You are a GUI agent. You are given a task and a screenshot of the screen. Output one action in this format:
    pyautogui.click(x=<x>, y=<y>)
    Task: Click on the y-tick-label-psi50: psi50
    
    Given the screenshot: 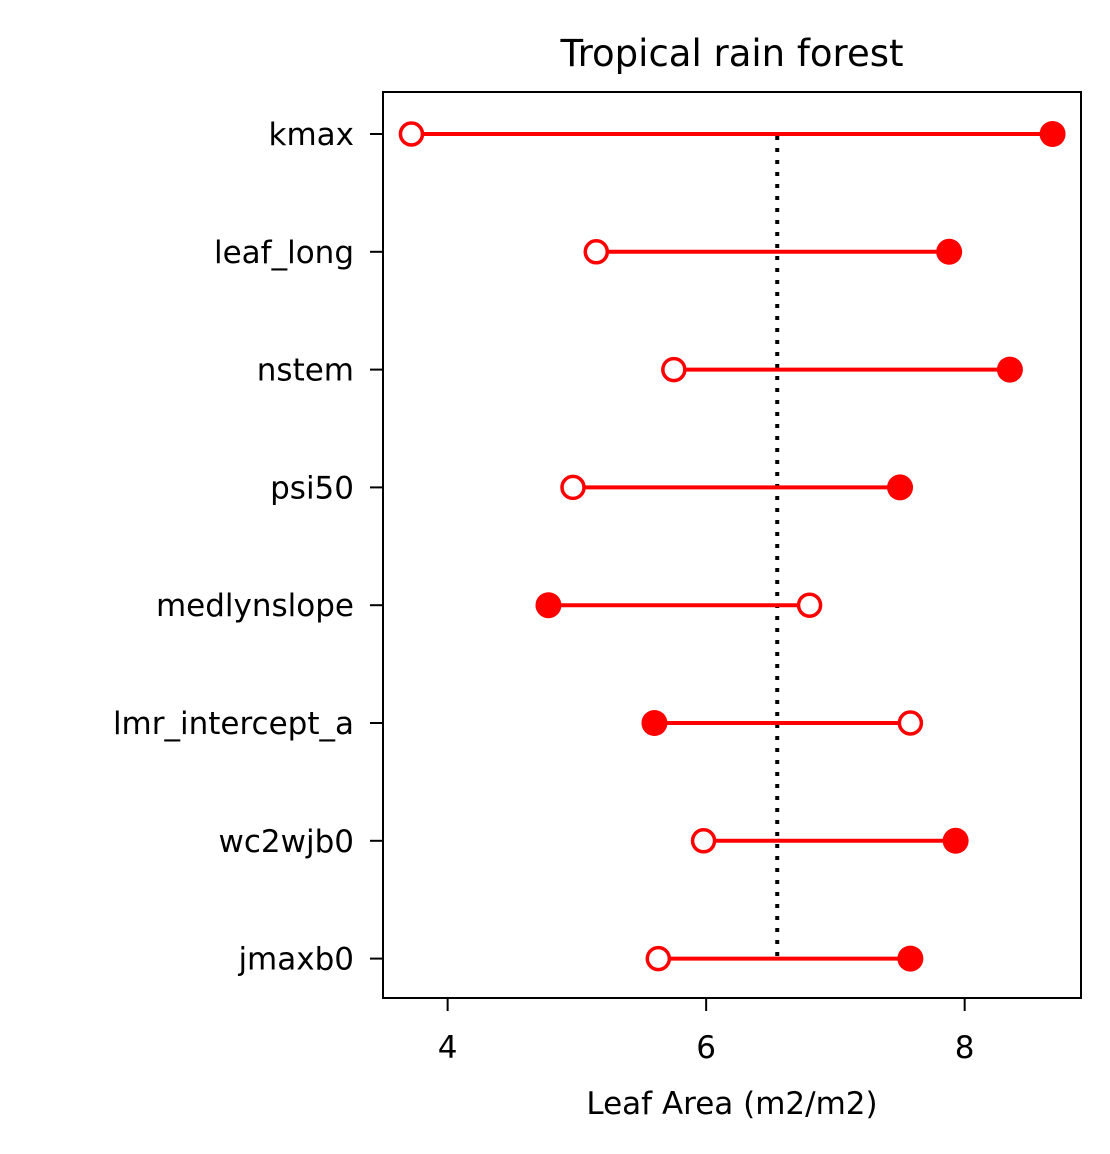 What is the action you would take?
    pyautogui.click(x=312, y=488)
    